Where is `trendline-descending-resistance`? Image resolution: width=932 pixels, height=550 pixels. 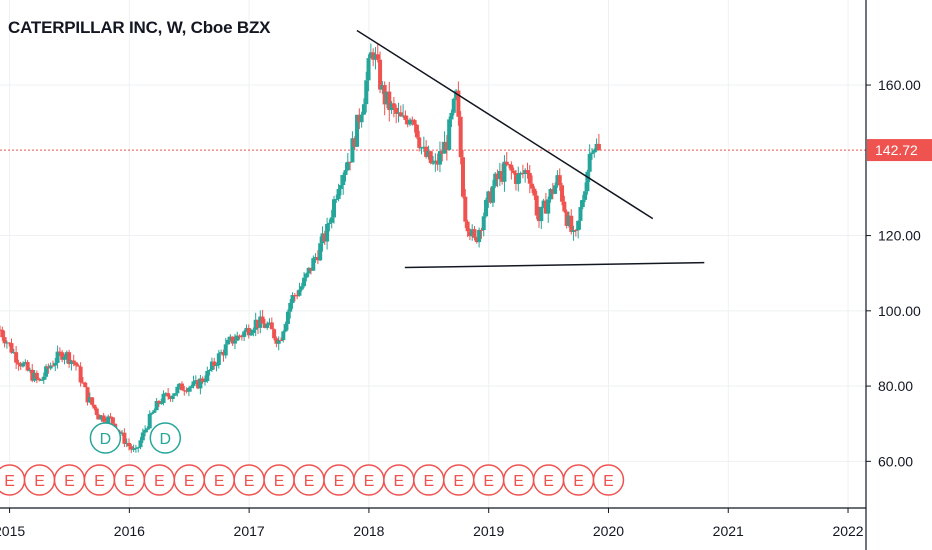
trendline-descending-resistance is located at coordinates (505, 124).